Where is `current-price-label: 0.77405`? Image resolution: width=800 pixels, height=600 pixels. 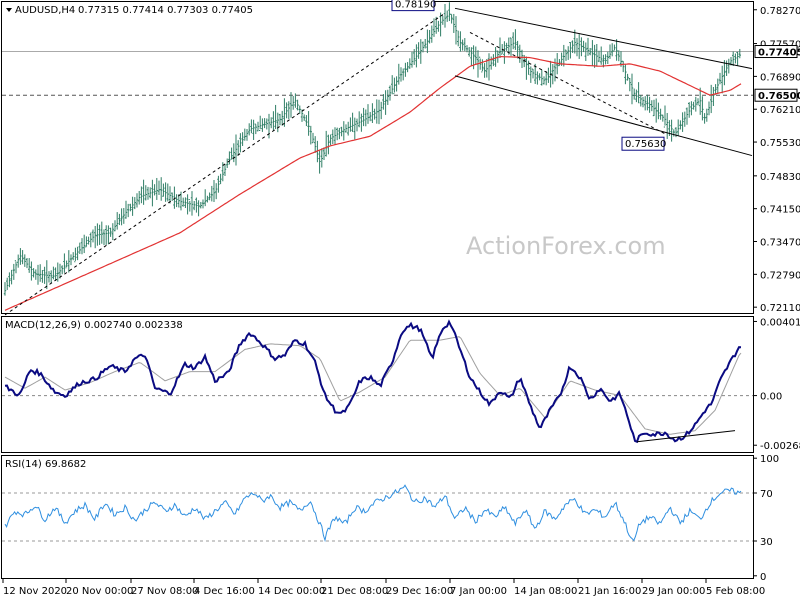
current-price-label: 0.77405 is located at coordinates (779, 53).